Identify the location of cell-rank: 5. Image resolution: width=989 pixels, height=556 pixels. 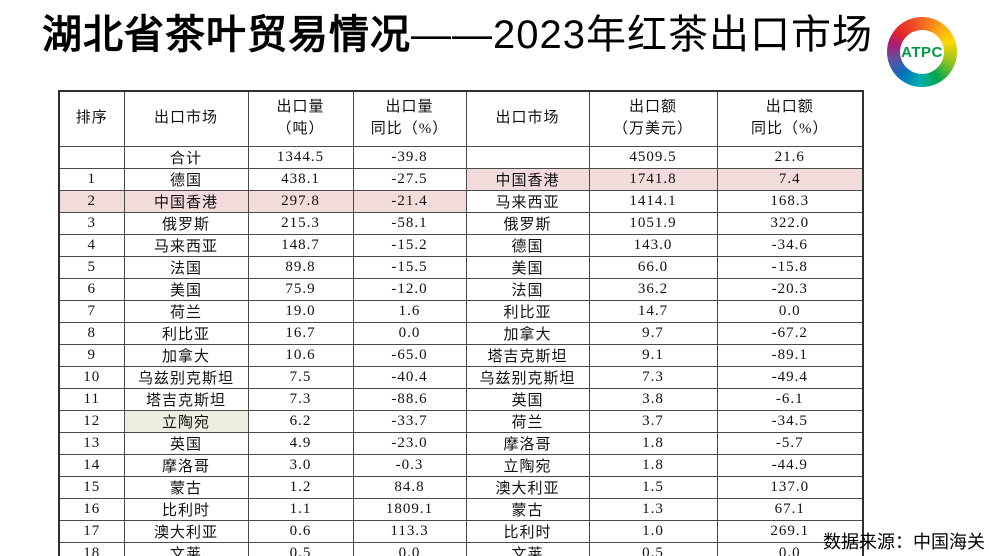
(91, 267).